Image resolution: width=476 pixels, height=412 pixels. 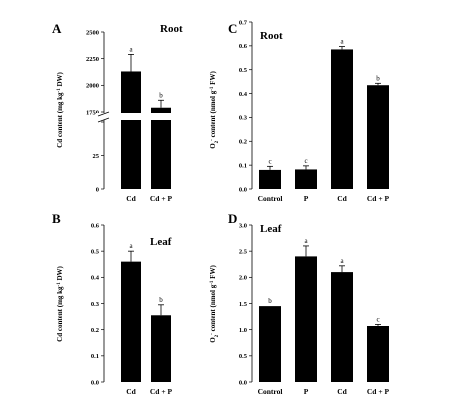 I want to click on axis-break-gap, so click(x=137, y=116).